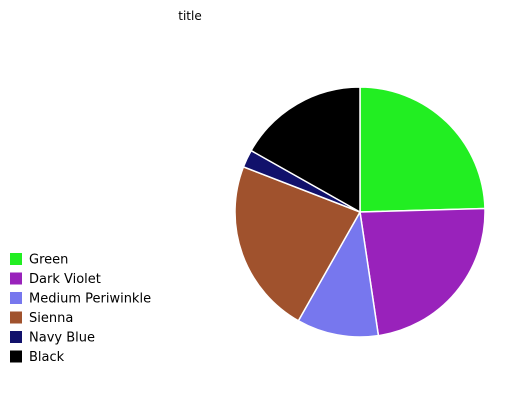 Image resolution: width=532 pixels, height=400 pixels. Describe the element at coordinates (51, 318) in the screenshot. I see `legend-label-sienna: Sienna` at that location.